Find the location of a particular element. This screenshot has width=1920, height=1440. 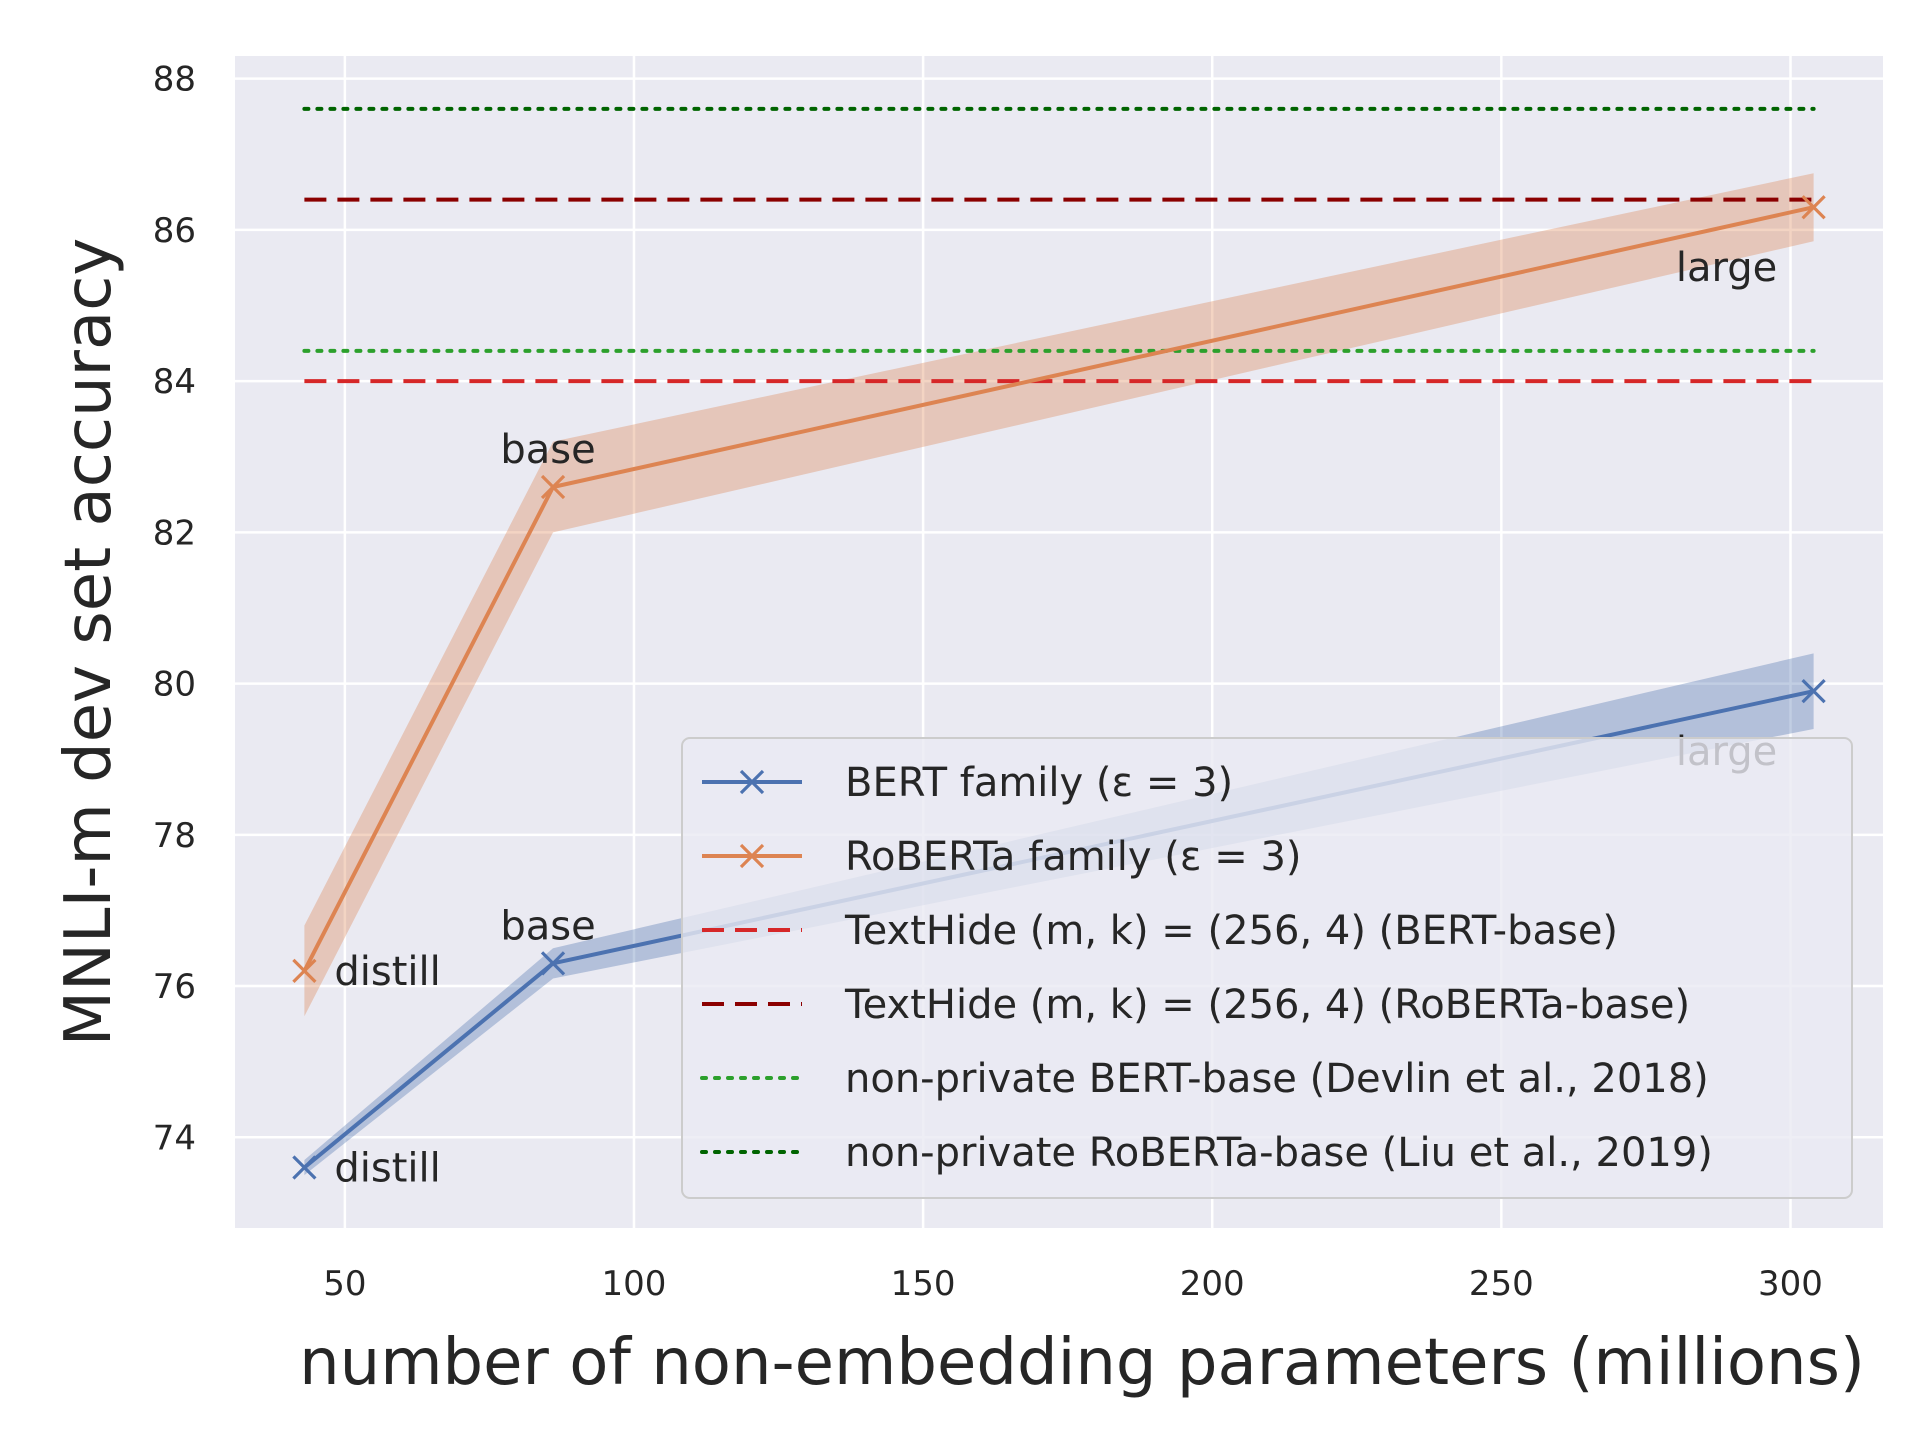

x-tick-label: 100 is located at coordinates (634, 1284).